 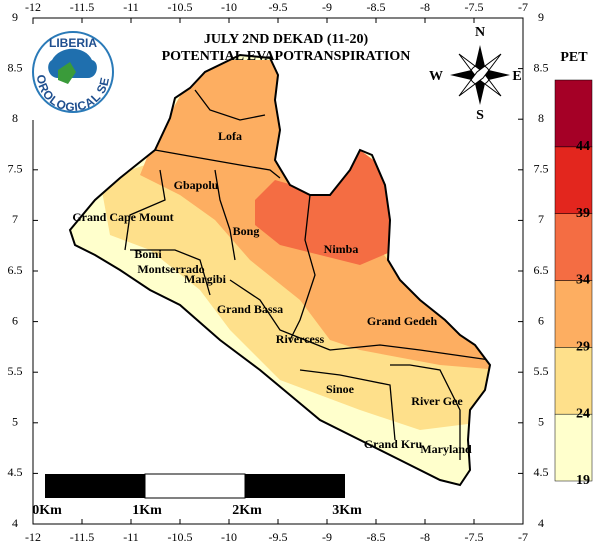 I want to click on scale-label: 1Km, so click(x=147, y=510).